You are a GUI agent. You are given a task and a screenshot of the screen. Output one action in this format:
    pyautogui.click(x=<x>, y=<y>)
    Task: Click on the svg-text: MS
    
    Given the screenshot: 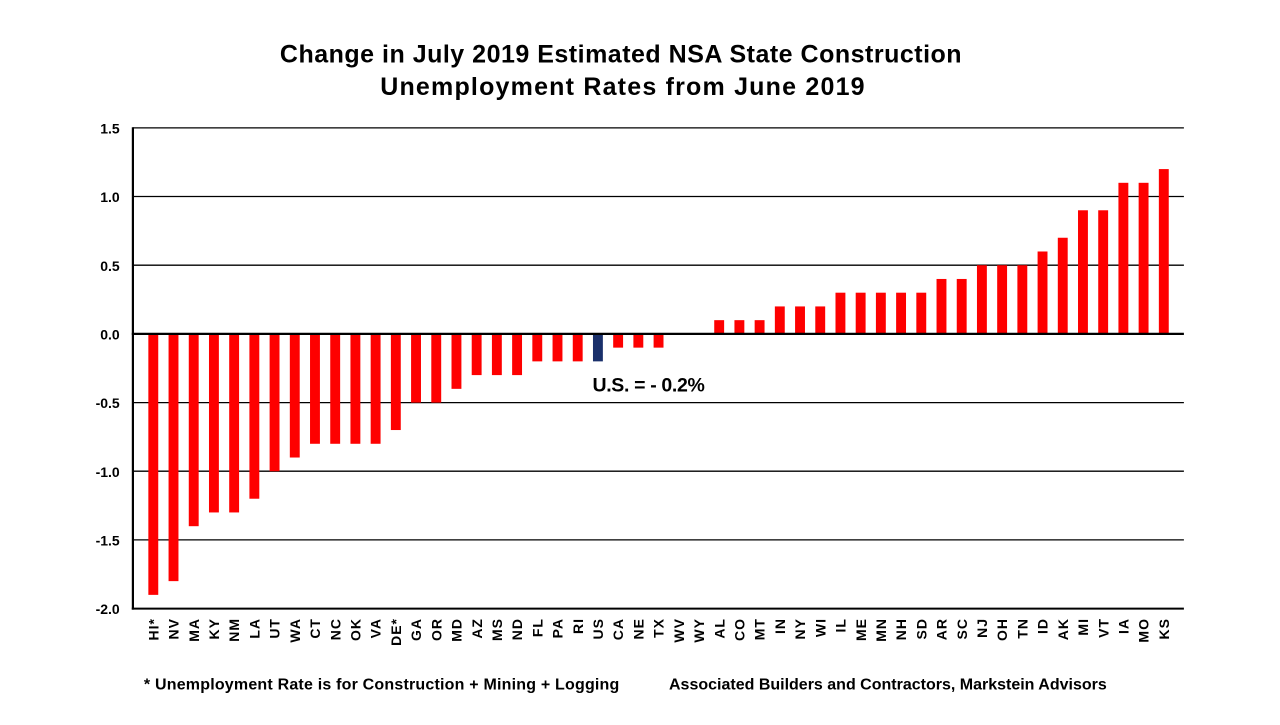 What is the action you would take?
    pyautogui.click(x=497, y=629)
    